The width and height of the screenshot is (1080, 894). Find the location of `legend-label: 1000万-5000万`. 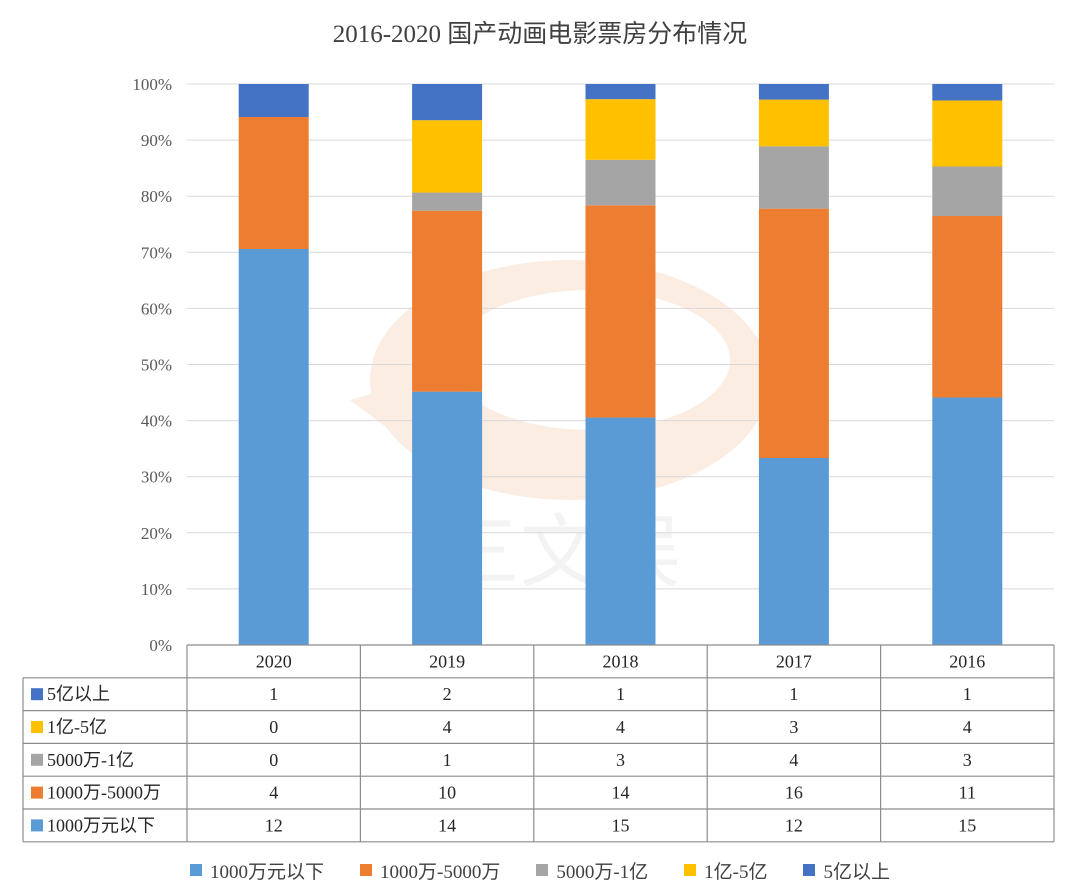

legend-label: 1000万-5000万 is located at coordinates (440, 872).